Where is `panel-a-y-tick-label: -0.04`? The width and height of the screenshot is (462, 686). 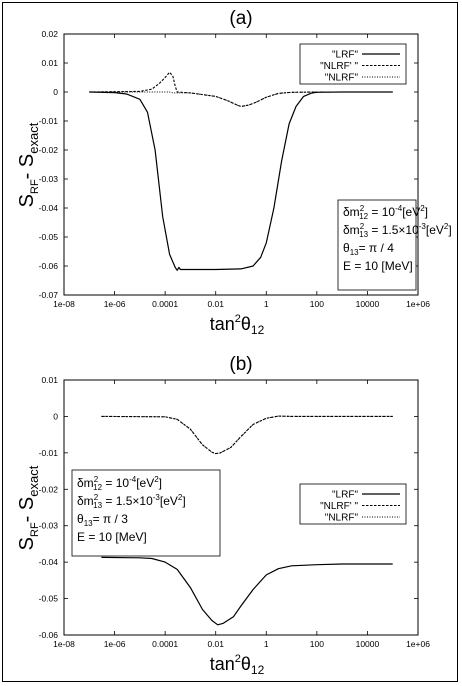
panel-a-y-tick-label: -0.04 is located at coordinates (49, 208).